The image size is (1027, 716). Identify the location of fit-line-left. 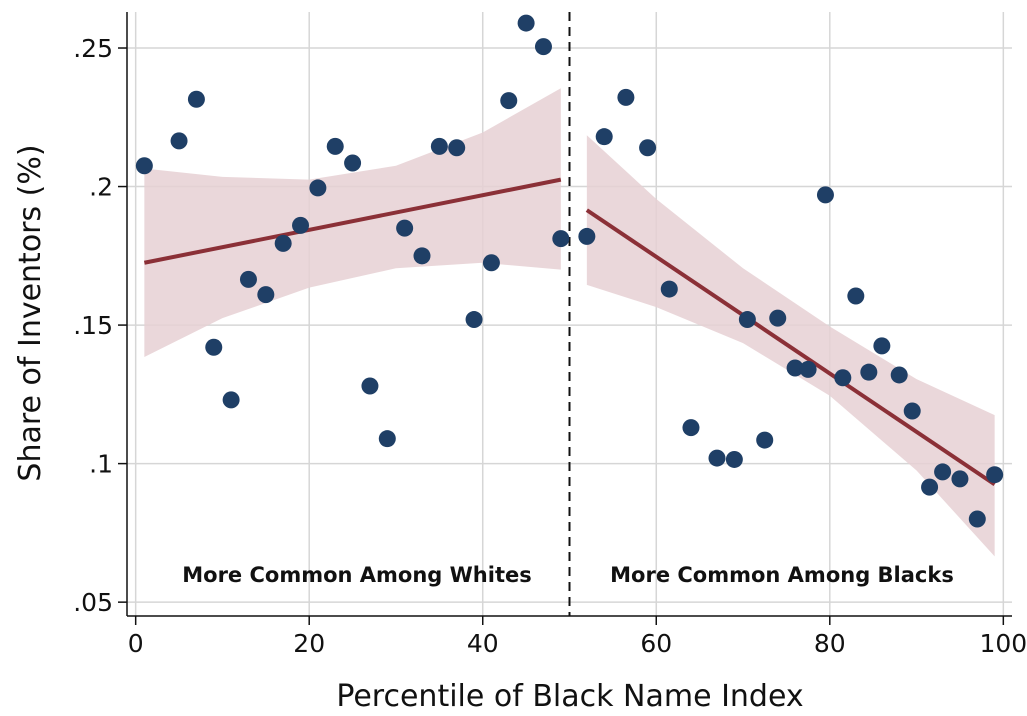
(352, 221).